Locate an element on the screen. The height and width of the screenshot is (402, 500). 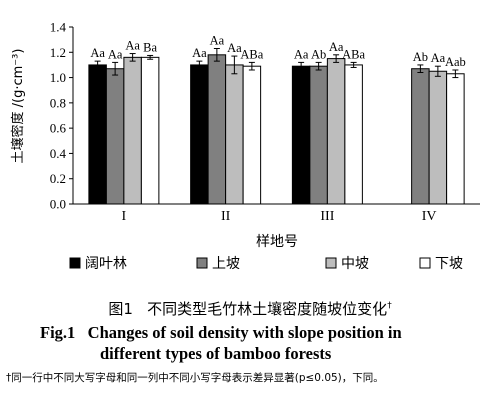
legend-label: 阔叶林 is located at coordinates (106, 264).